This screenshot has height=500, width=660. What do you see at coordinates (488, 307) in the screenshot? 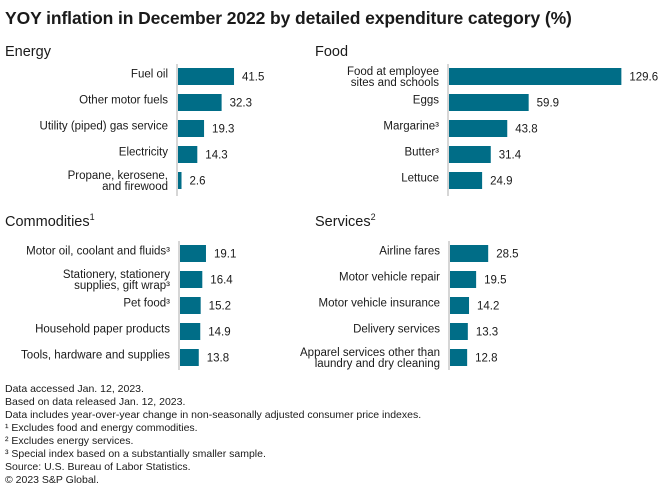
I see `bar-value-label: 14.2` at bounding box center [488, 307].